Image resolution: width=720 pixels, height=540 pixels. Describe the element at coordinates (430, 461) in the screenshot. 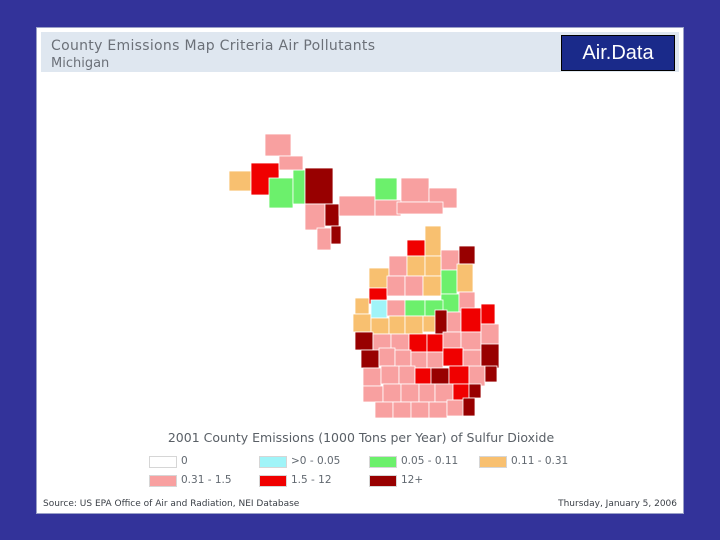

I see `legend-label: 0.05 - 0.11` at that location.